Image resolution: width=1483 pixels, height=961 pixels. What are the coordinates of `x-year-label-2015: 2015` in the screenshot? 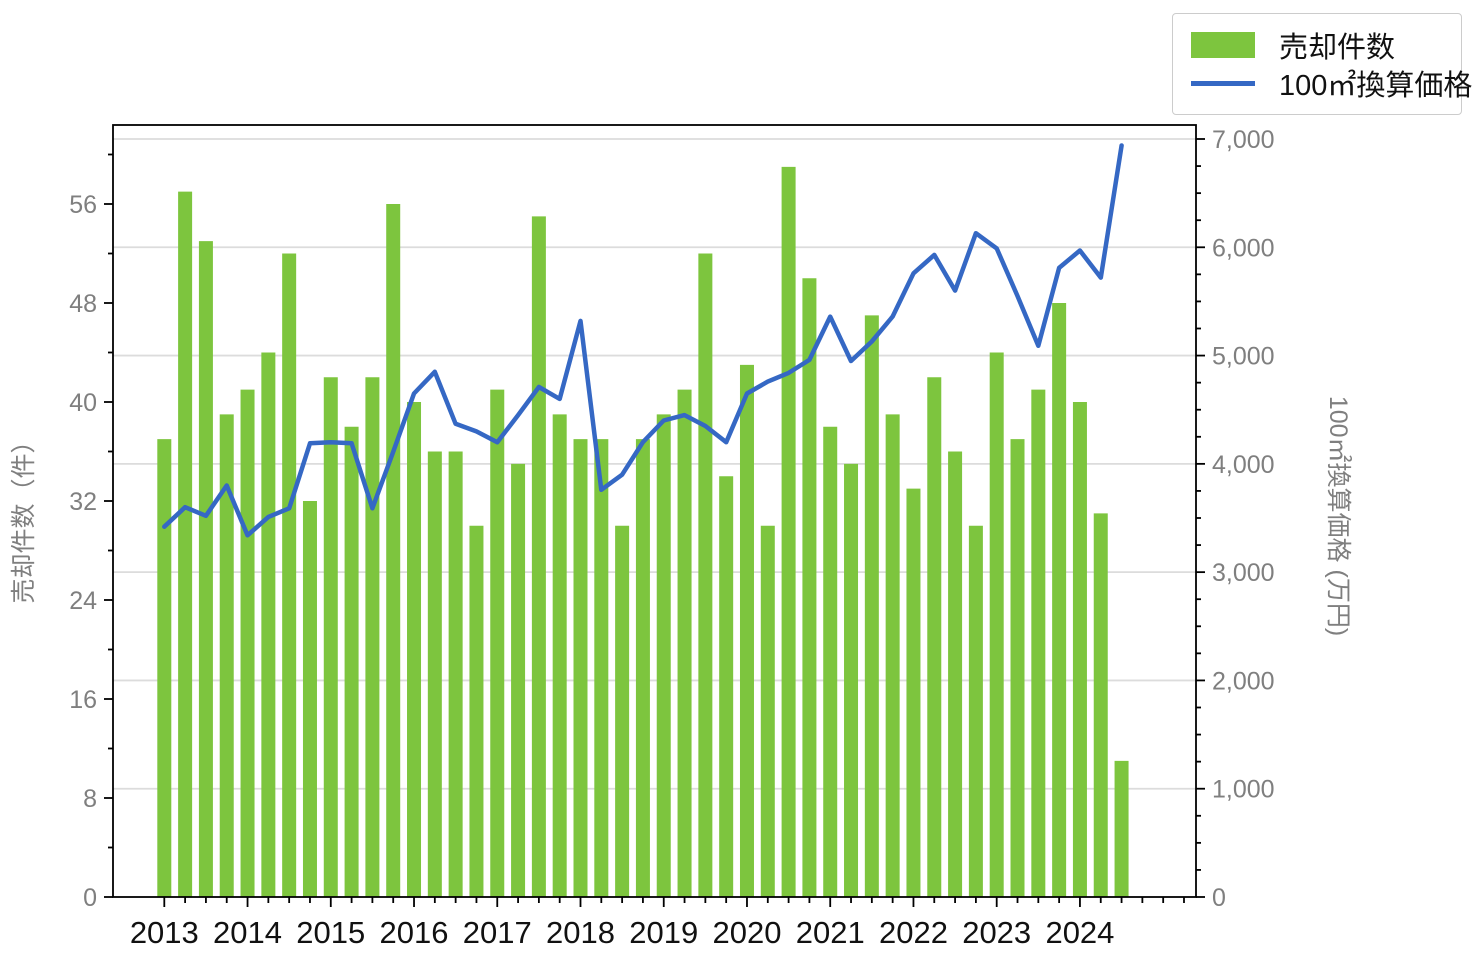 It's located at (330, 932).